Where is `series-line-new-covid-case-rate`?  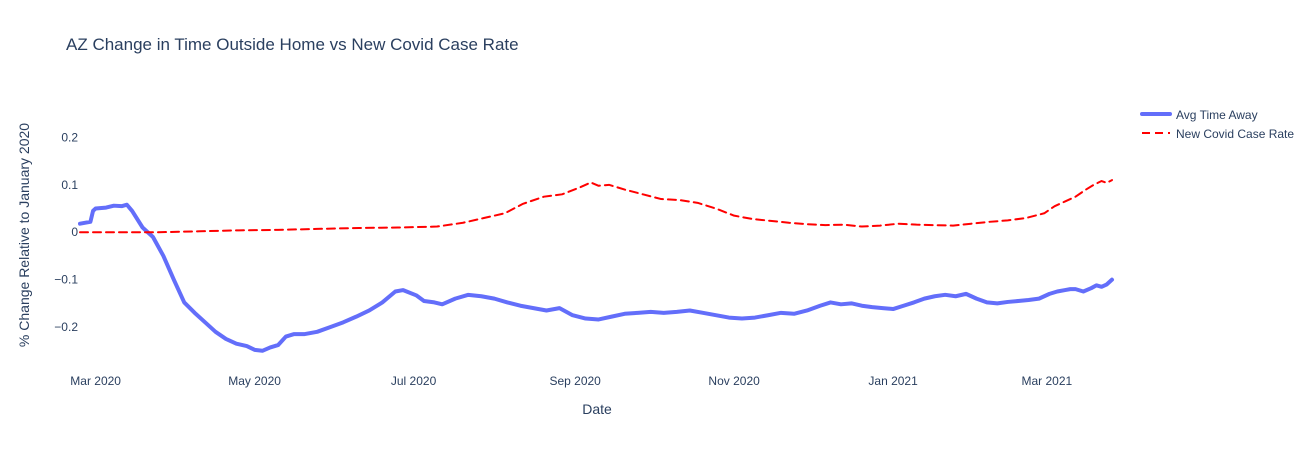
series-line-new-covid-case-rate is located at coordinates (596, 206).